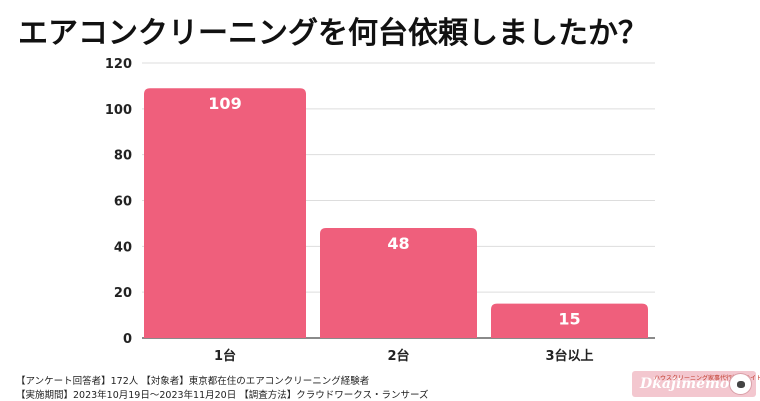 The width and height of the screenshot is (760, 401). I want to click on y-tick-label: 60, so click(123, 202).